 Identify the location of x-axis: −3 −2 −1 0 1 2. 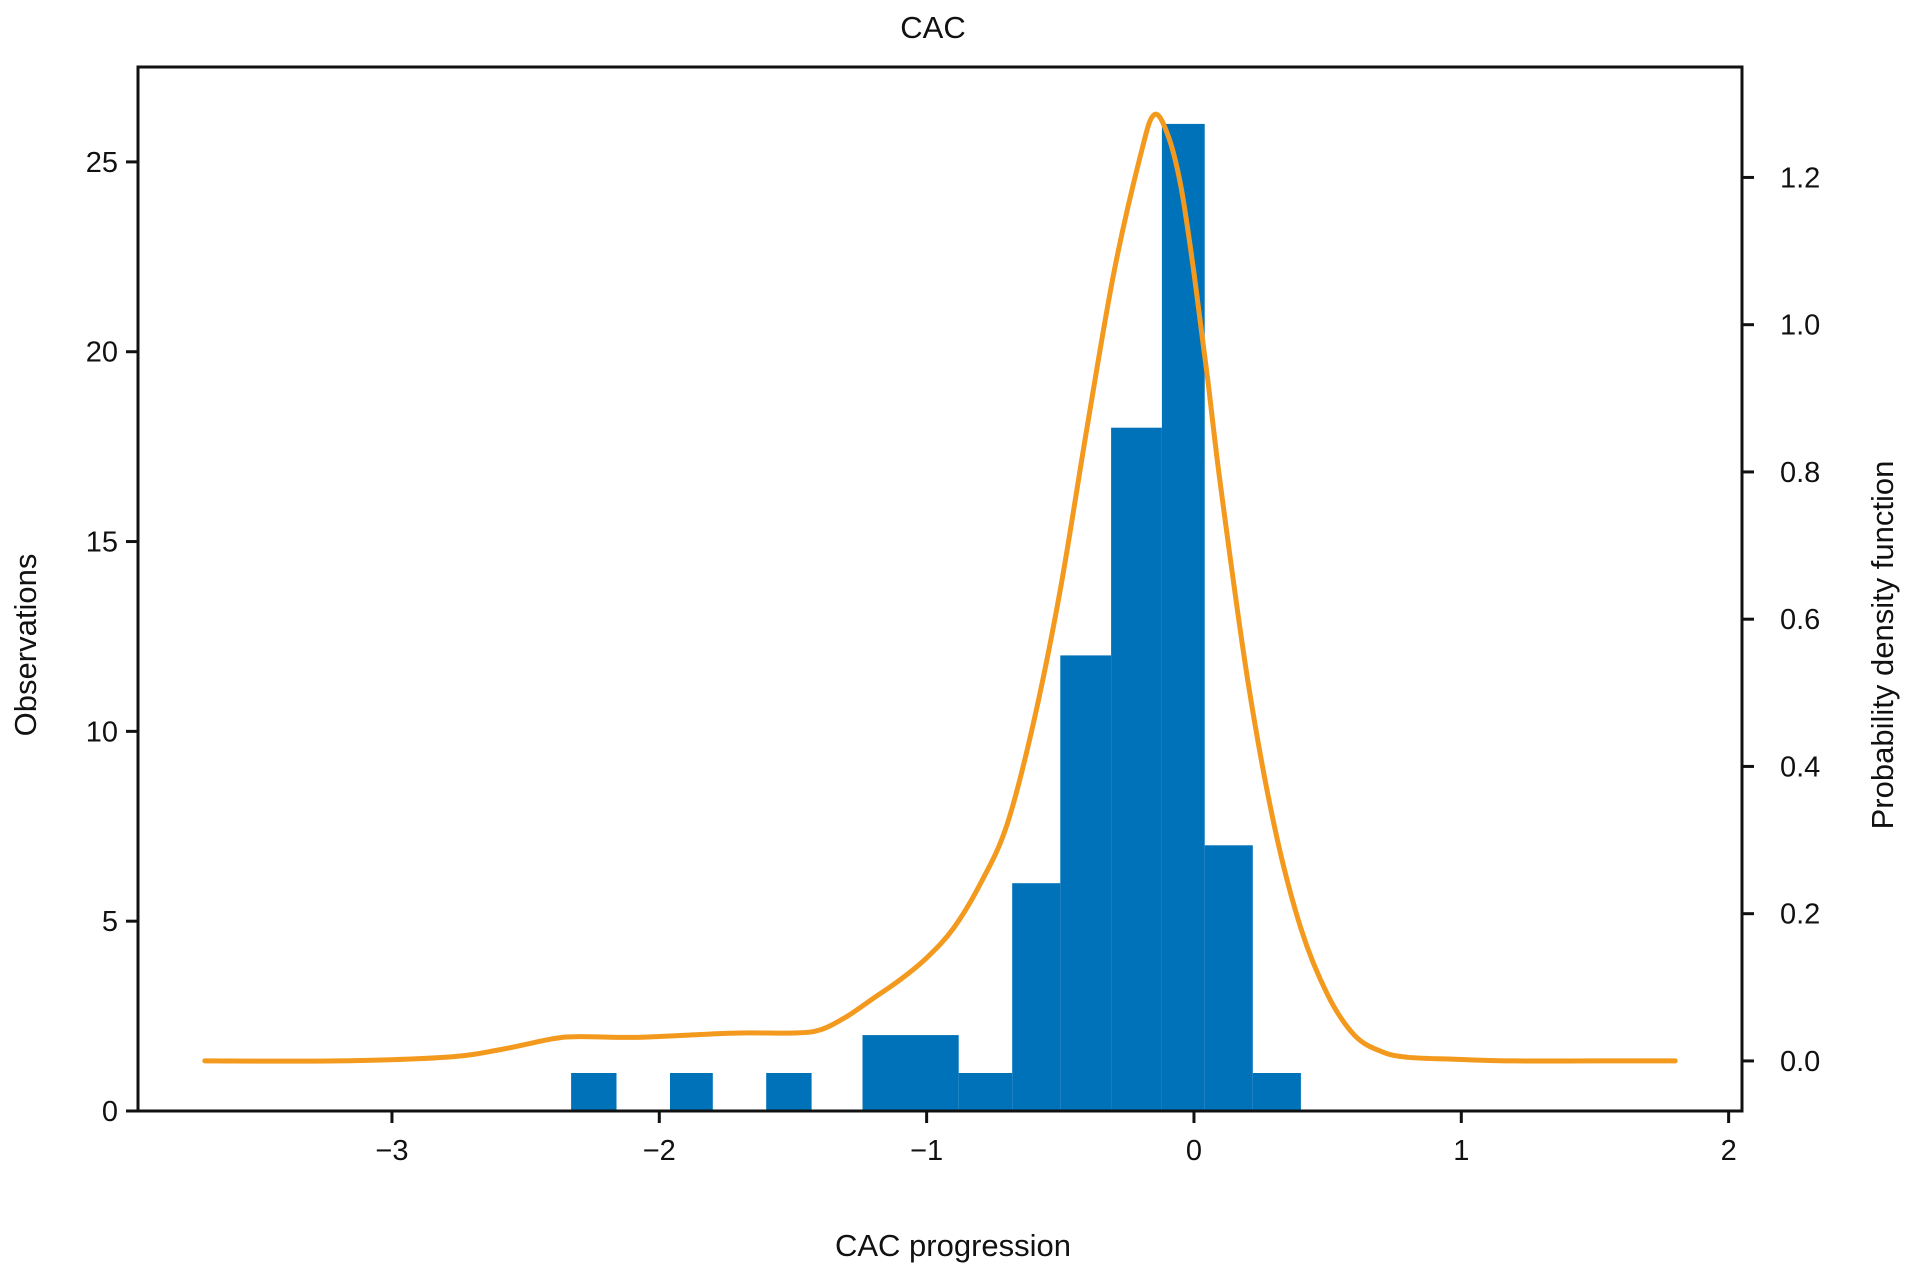
(1056, 1139).